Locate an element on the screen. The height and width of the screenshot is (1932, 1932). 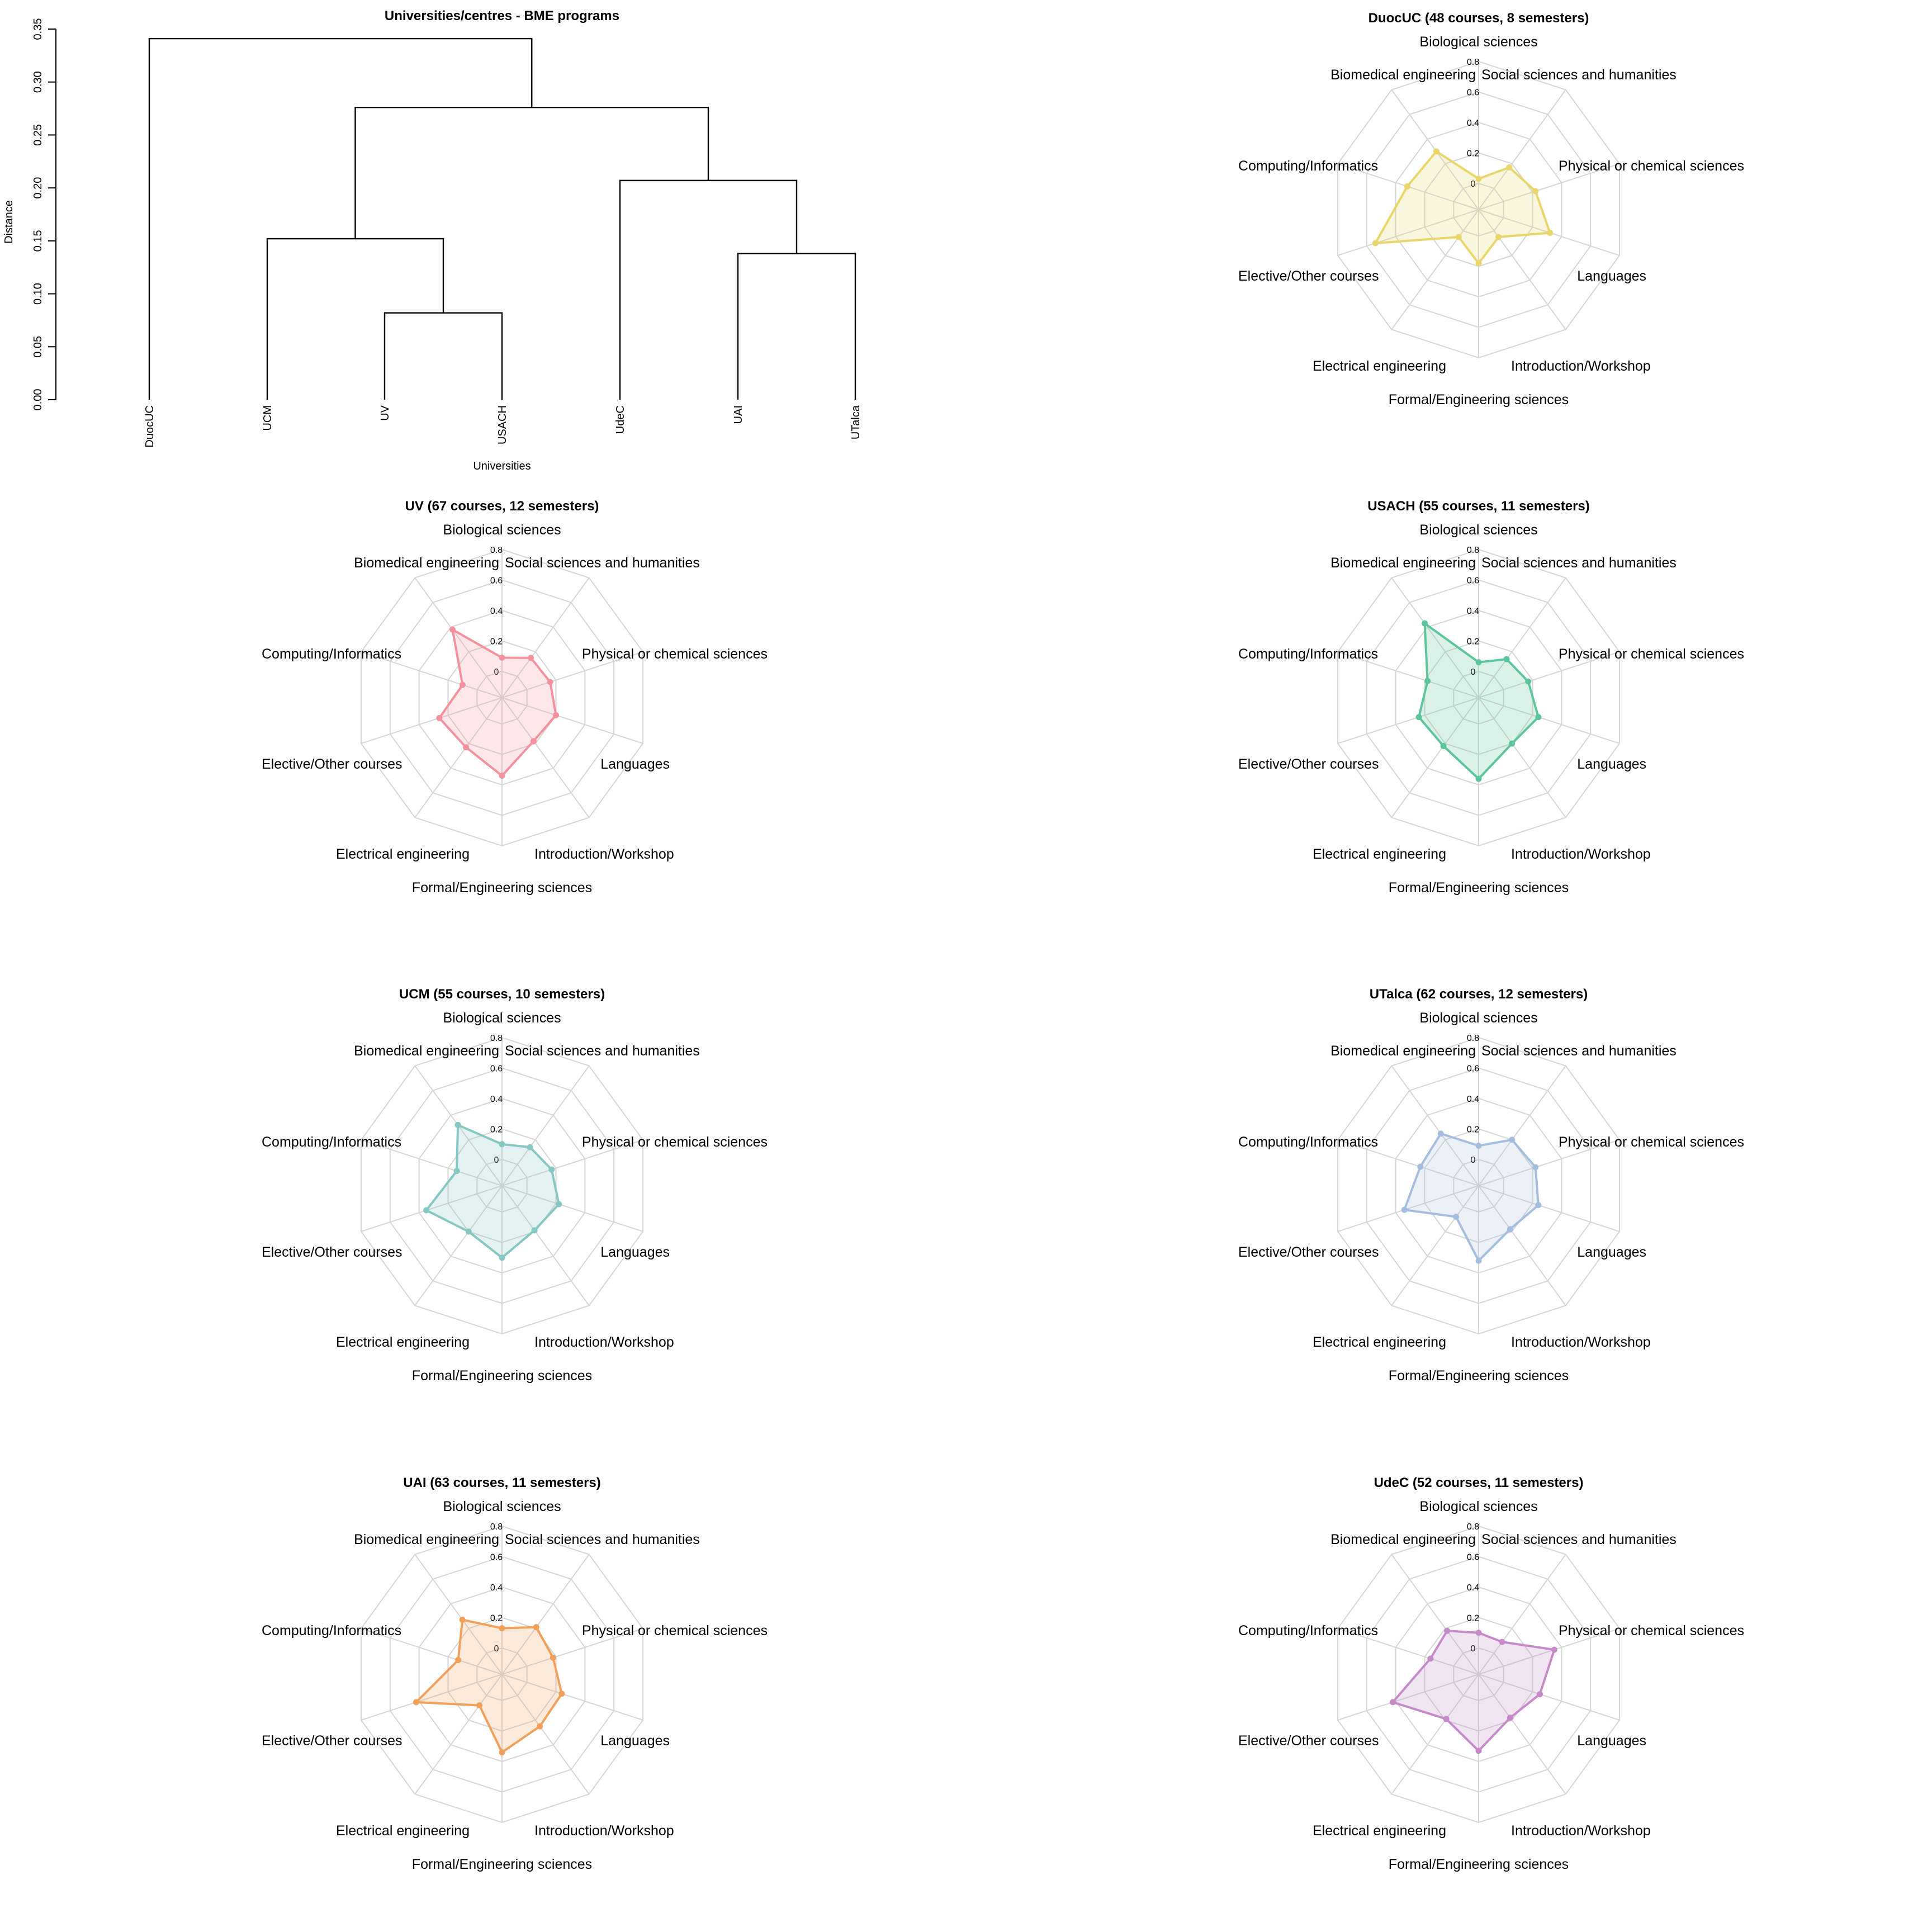
leaf-label: UTalca is located at coordinates (856, 422).